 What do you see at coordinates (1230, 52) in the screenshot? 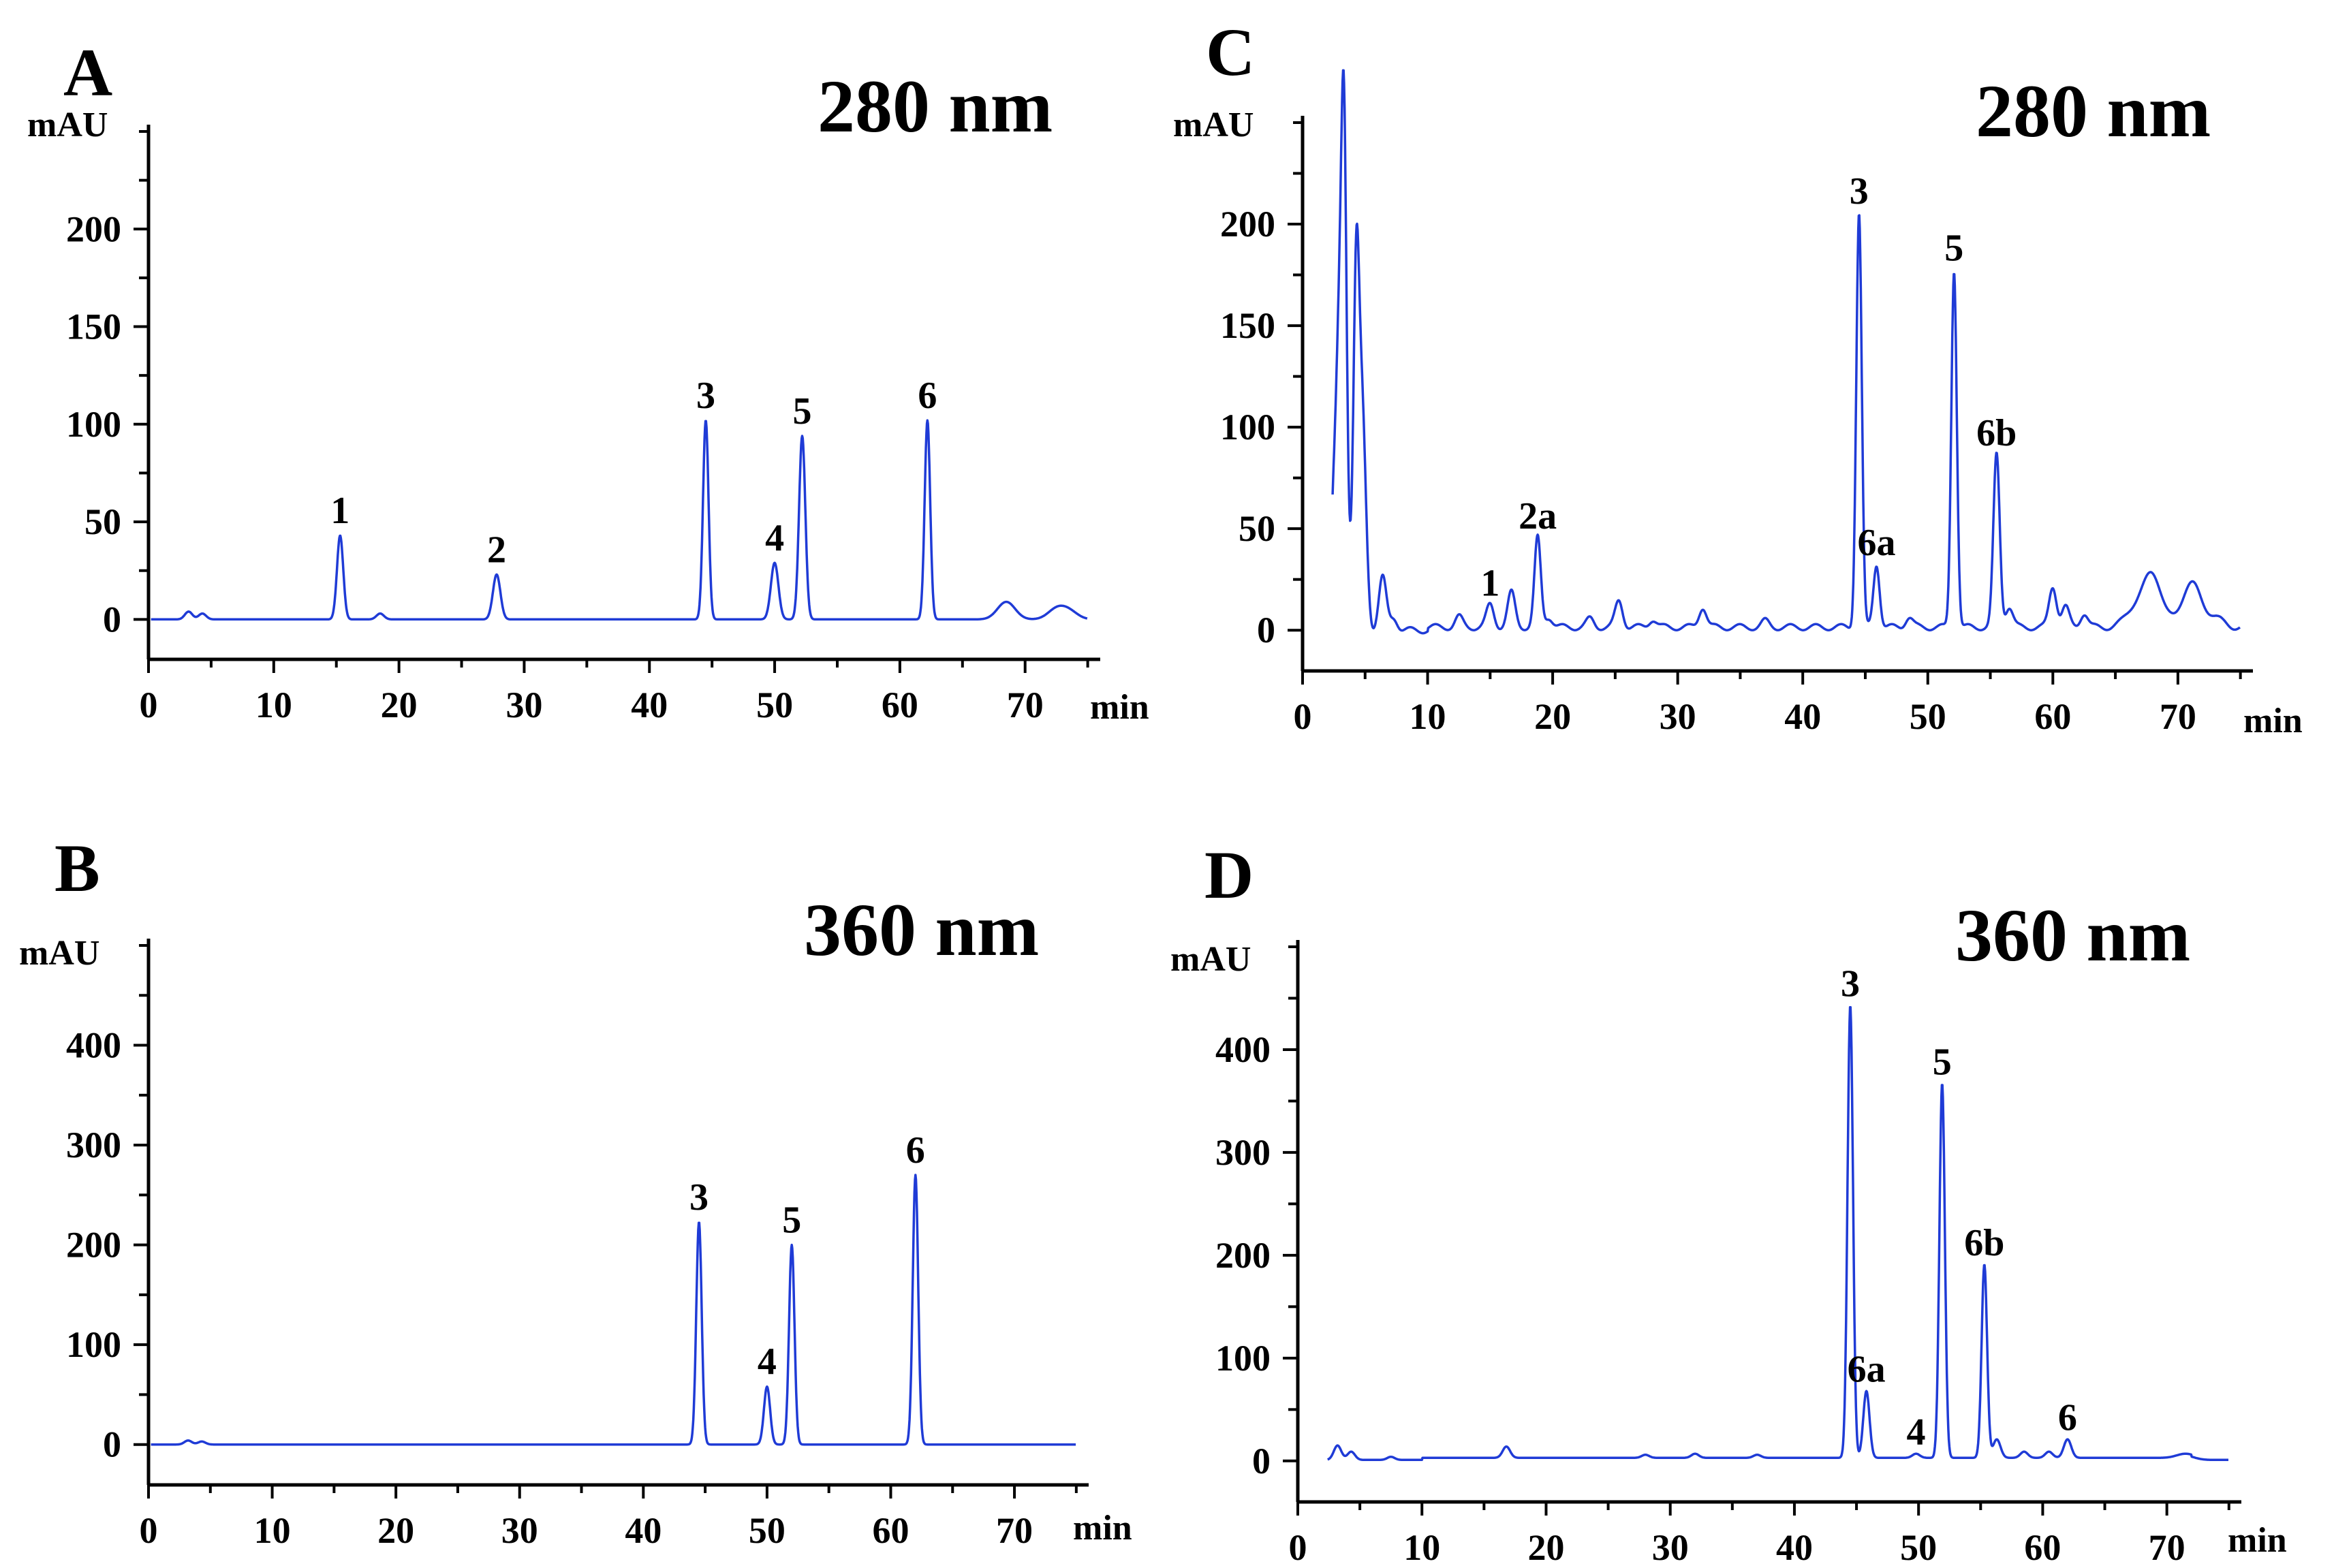
I see `panel-label: C` at bounding box center [1230, 52].